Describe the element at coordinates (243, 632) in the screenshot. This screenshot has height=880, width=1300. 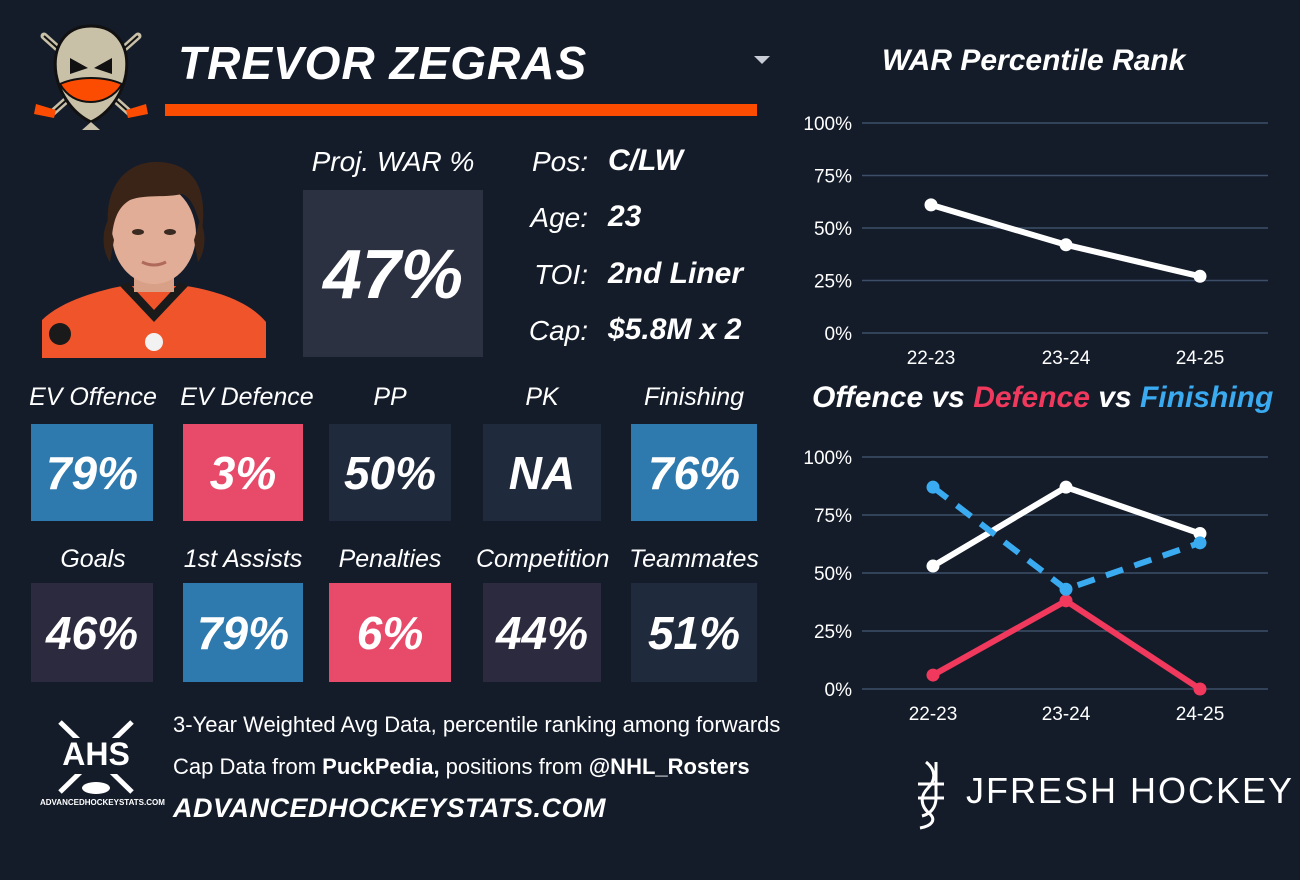
I see `first-assists-tile: 79%` at that location.